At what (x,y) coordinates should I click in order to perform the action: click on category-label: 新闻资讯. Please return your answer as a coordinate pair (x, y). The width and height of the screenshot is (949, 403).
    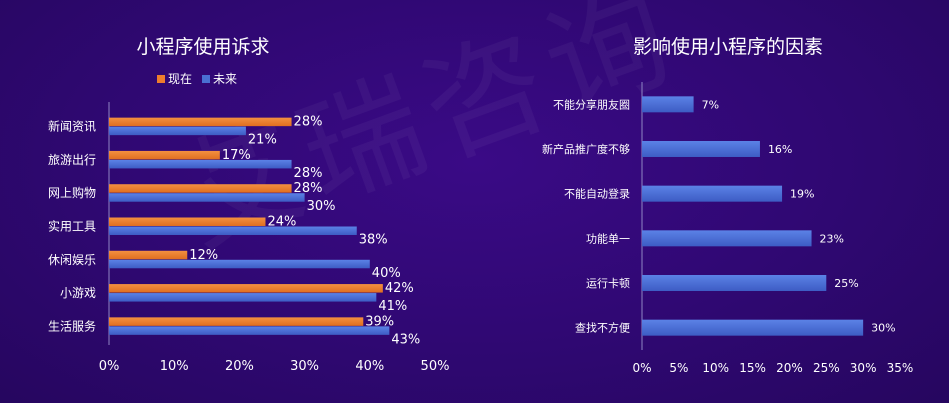
    Looking at the image, I should click on (72, 126).